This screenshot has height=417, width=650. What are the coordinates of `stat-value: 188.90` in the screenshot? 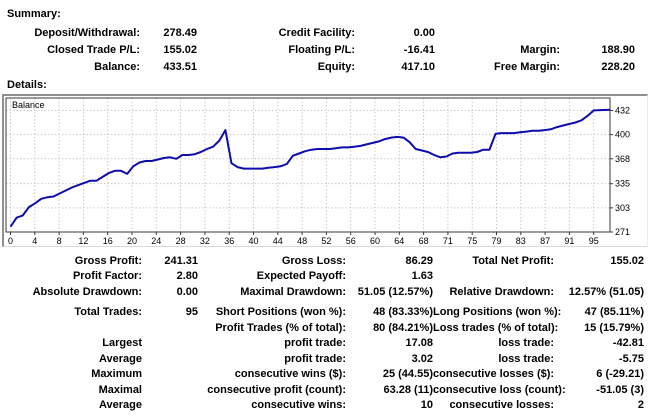 It's located at (618, 49).